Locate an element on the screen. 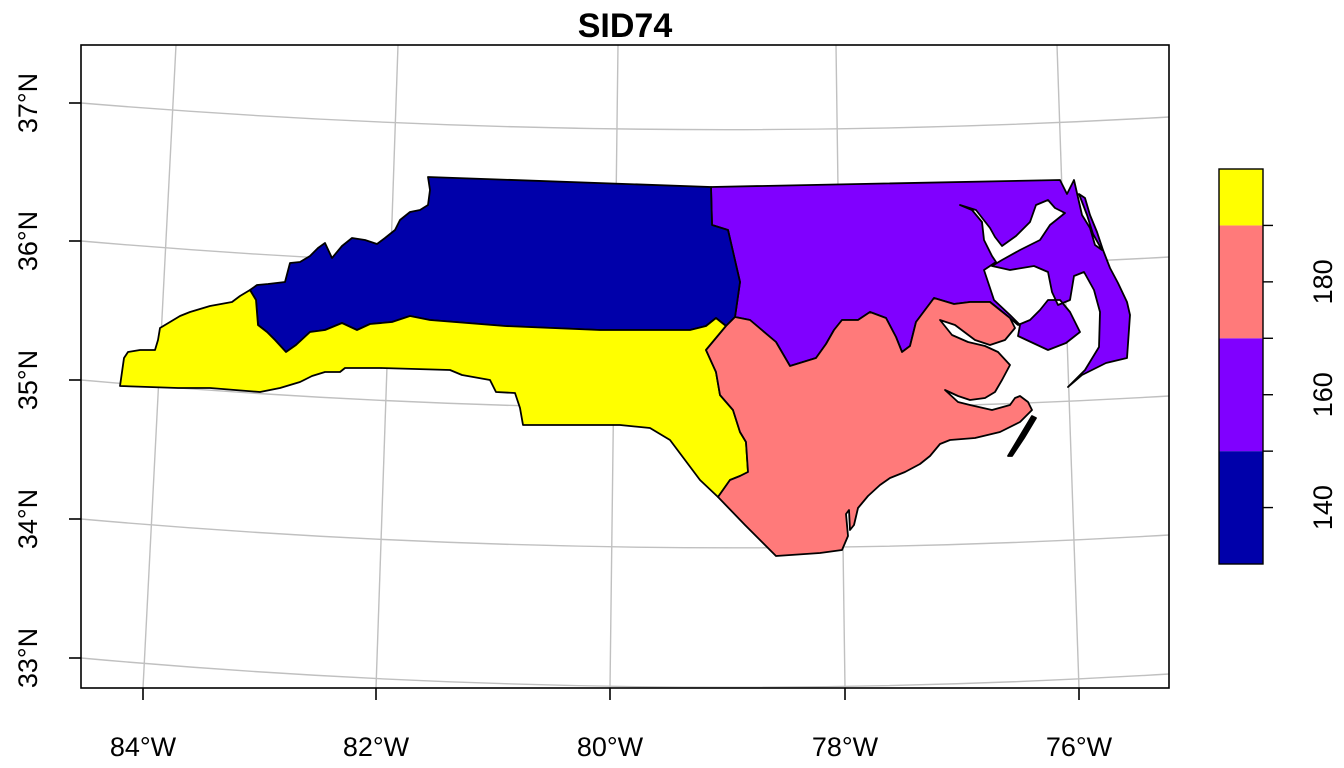 The width and height of the screenshot is (1344, 768). y-tick-label: 33°N is located at coordinates (28, 658).